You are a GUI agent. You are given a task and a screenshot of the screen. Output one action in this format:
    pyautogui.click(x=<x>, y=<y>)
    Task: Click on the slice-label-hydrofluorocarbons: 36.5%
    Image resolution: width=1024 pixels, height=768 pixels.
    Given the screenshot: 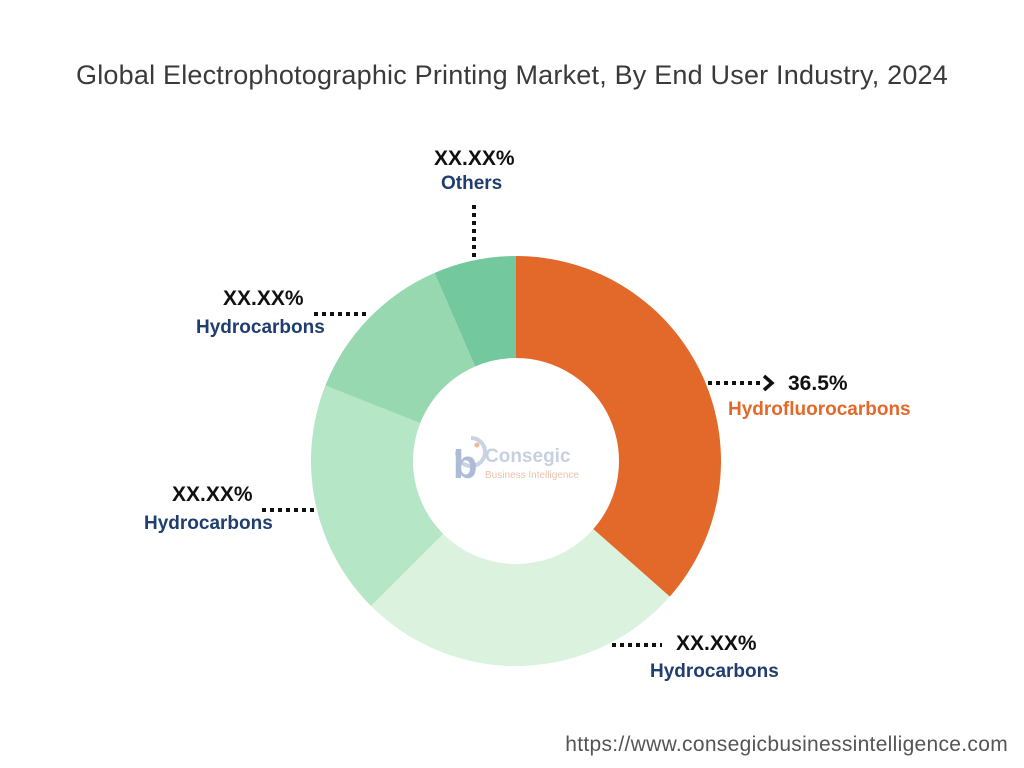 What is the action you would take?
    pyautogui.click(x=818, y=384)
    